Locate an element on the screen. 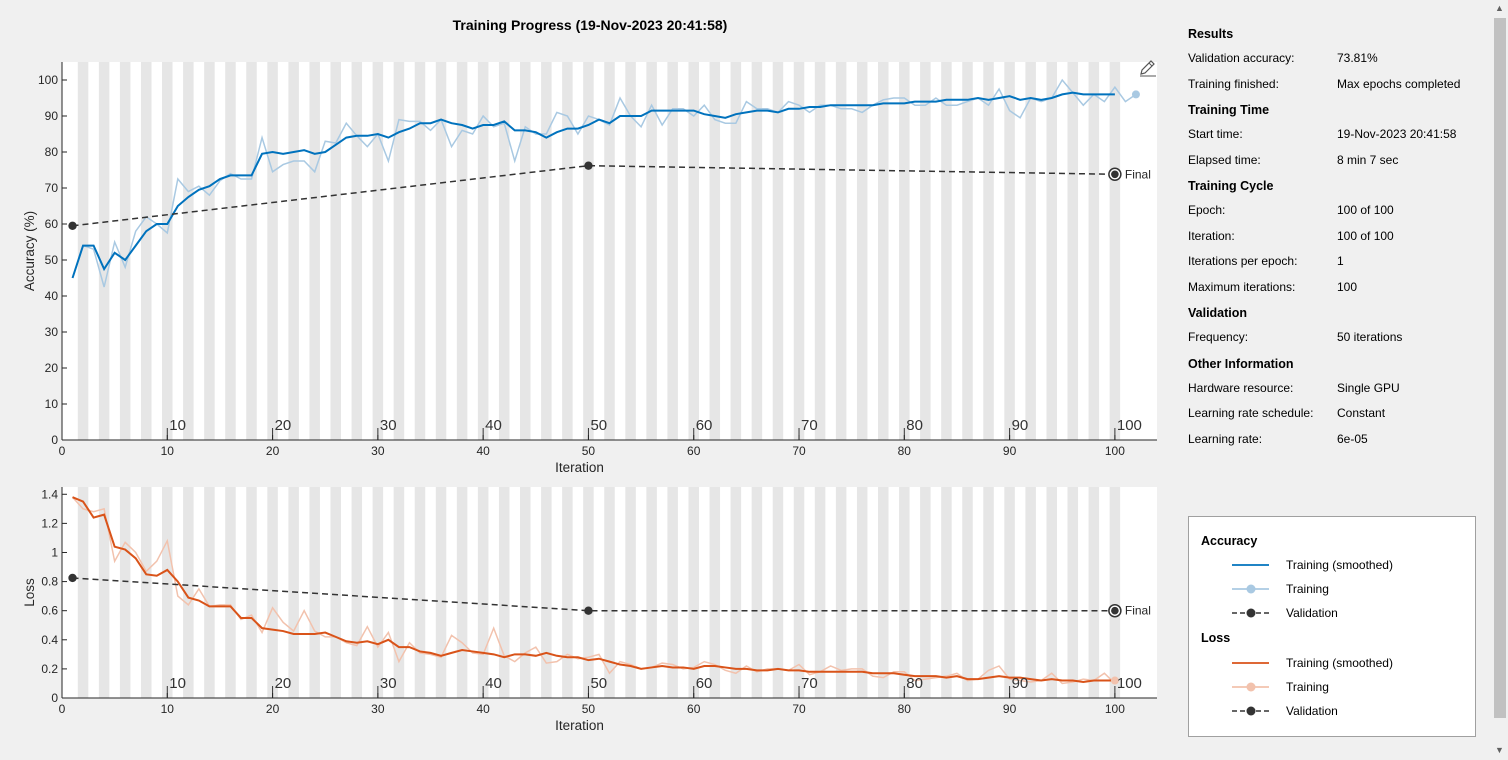 This screenshot has height=760, width=1508. info-row-value: 73.81% is located at coordinates (1357, 58).